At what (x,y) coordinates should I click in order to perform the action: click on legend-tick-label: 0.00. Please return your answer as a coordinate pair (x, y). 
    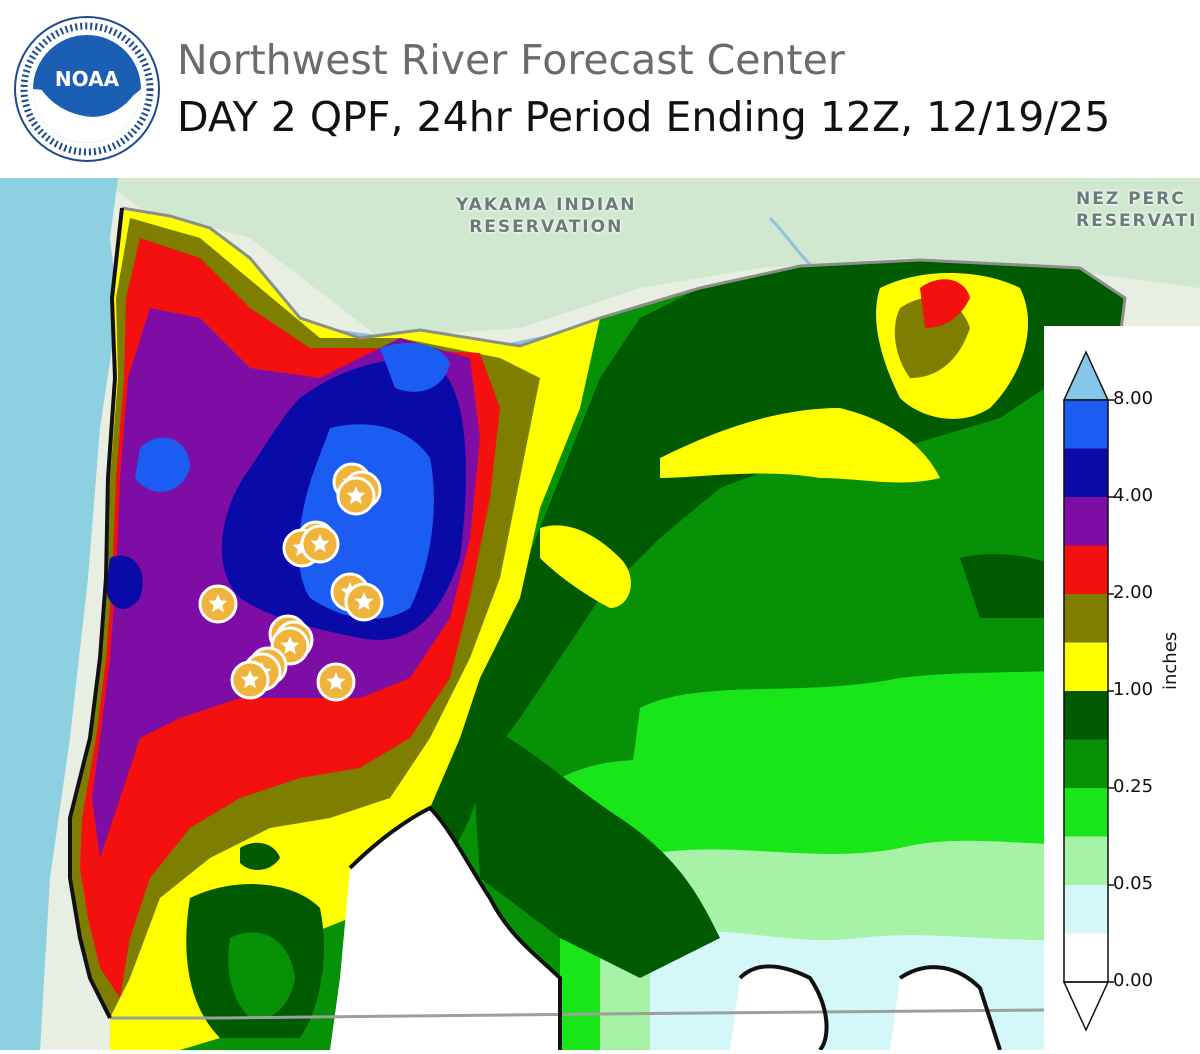
    Looking at the image, I should click on (1133, 980).